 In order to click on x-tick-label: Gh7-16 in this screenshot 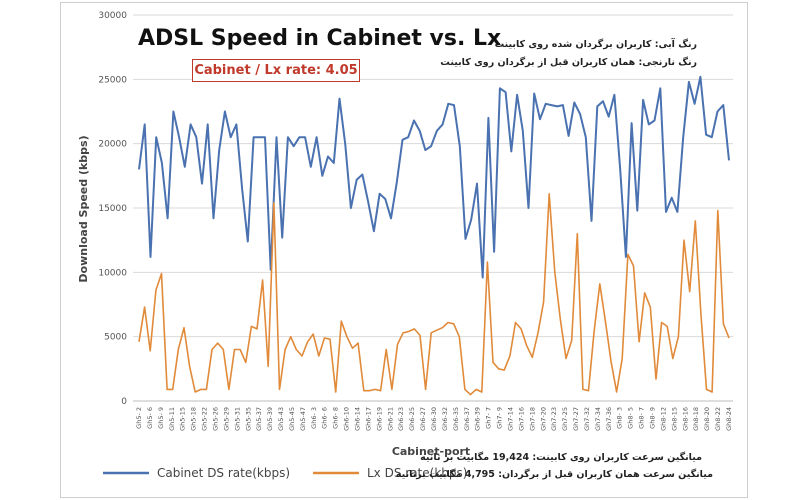, I will do `click(521, 419)`.